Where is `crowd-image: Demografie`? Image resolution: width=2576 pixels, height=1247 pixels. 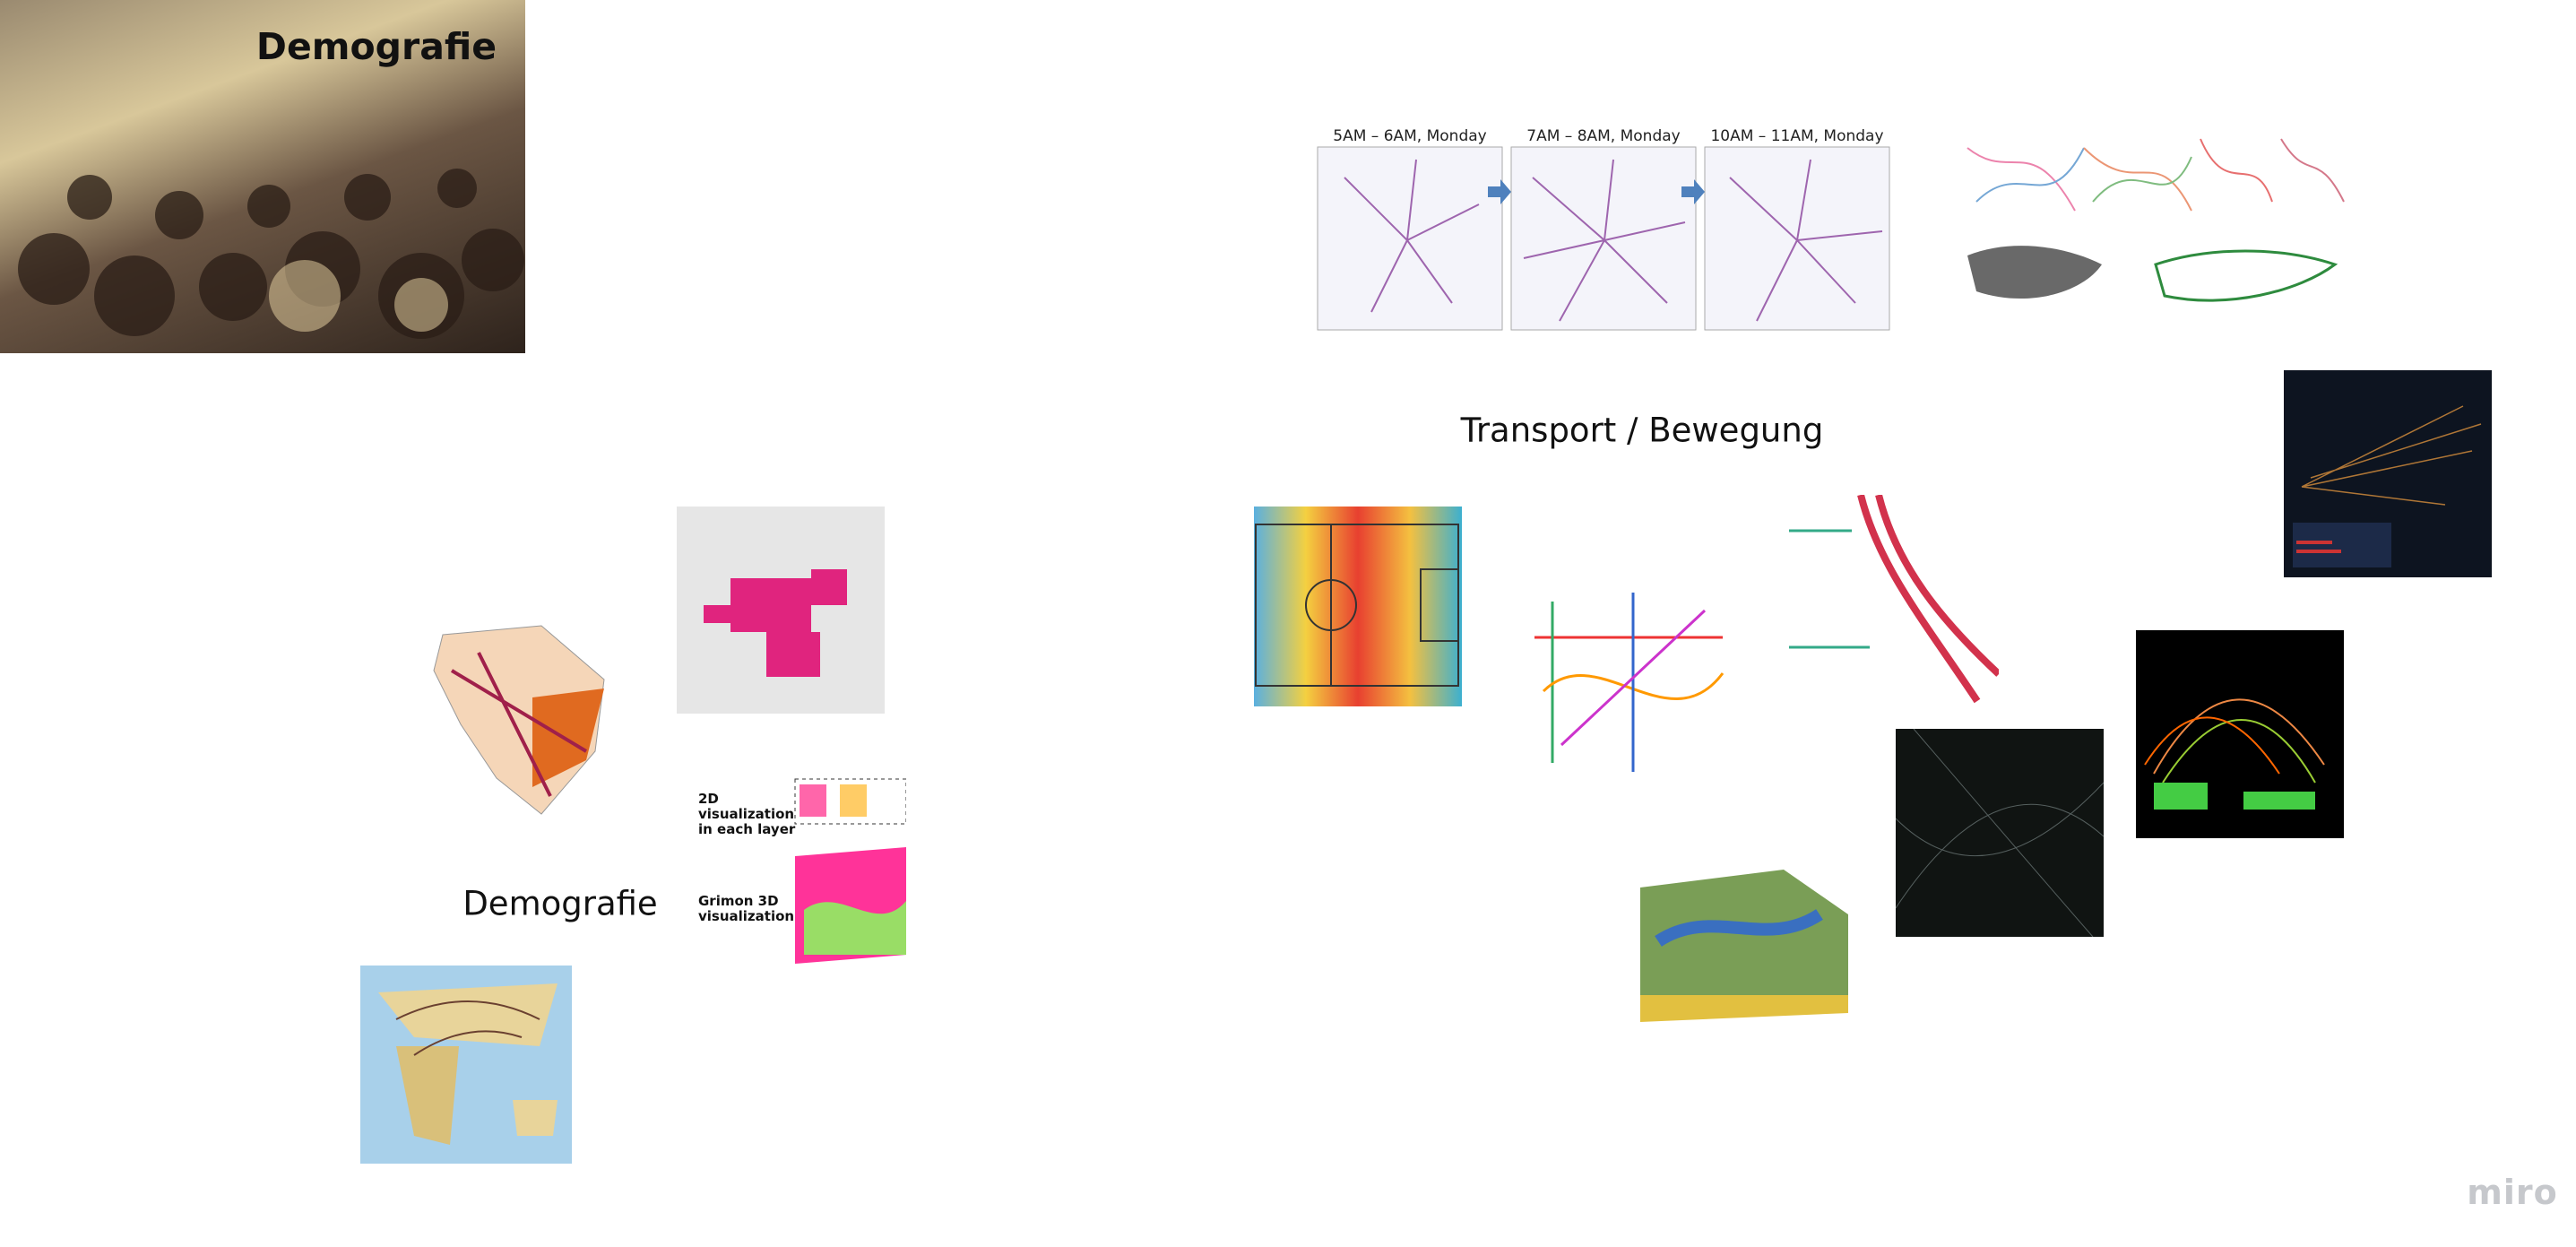 crowd-image: Demografie is located at coordinates (262, 176).